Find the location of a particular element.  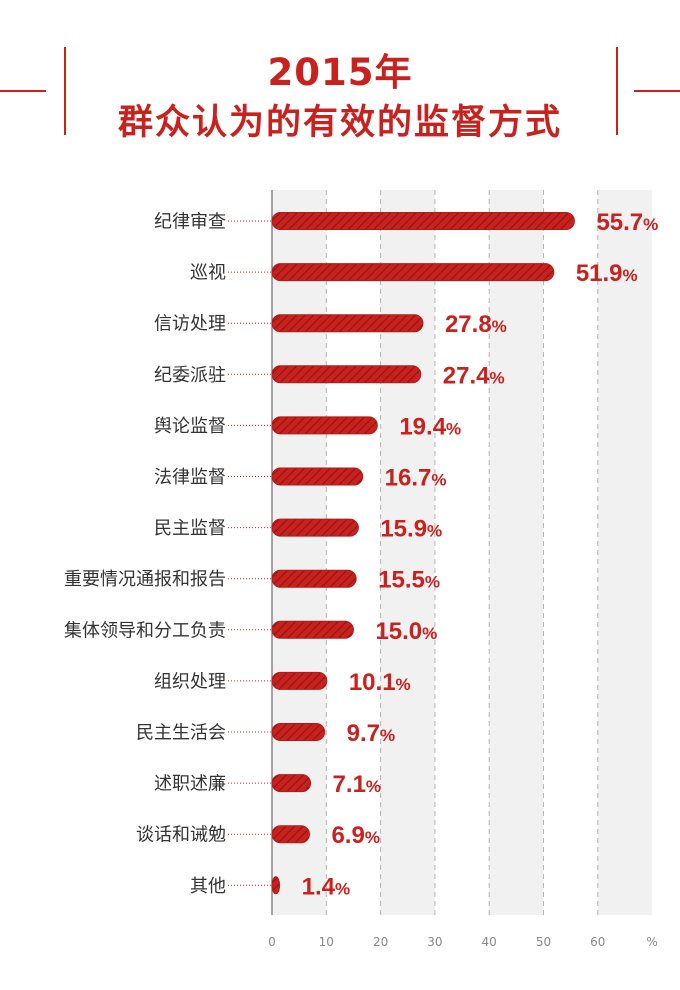

value-label: 7.1% is located at coordinates (357, 784).